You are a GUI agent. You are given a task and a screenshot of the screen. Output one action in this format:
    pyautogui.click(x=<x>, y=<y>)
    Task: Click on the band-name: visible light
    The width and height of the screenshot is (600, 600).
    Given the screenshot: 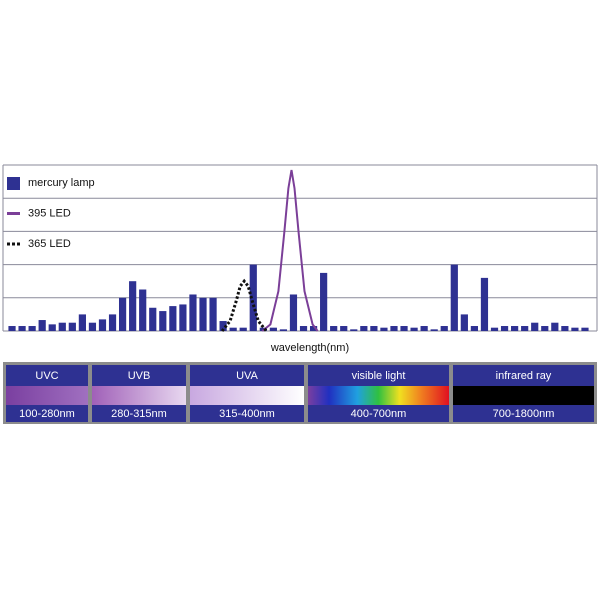 What is the action you would take?
    pyautogui.click(x=379, y=376)
    